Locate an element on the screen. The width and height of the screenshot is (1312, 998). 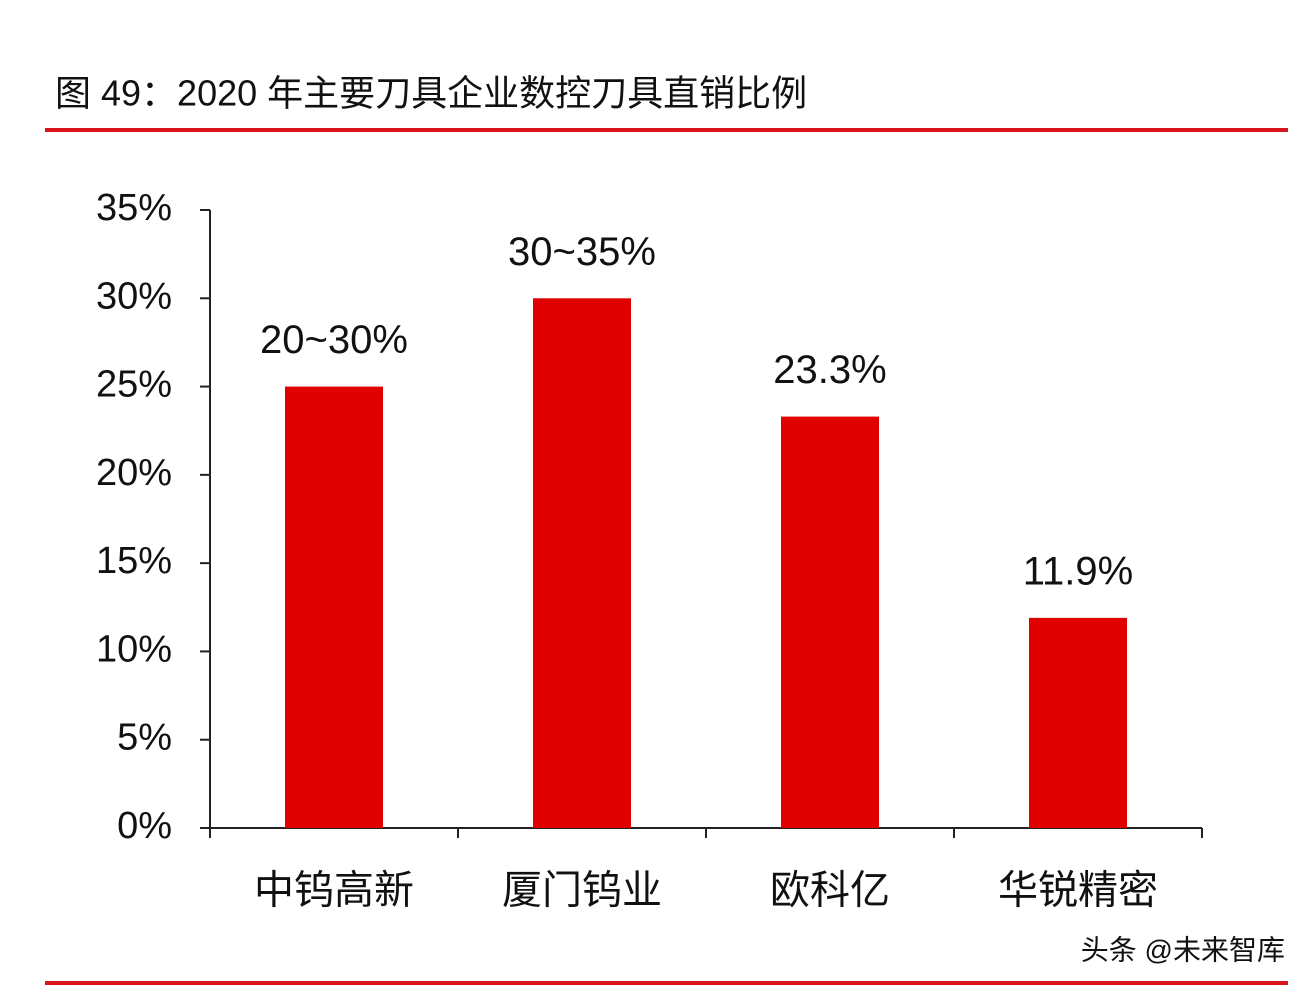
watermark: 头条 @未来智库 is located at coordinates (1183, 949).